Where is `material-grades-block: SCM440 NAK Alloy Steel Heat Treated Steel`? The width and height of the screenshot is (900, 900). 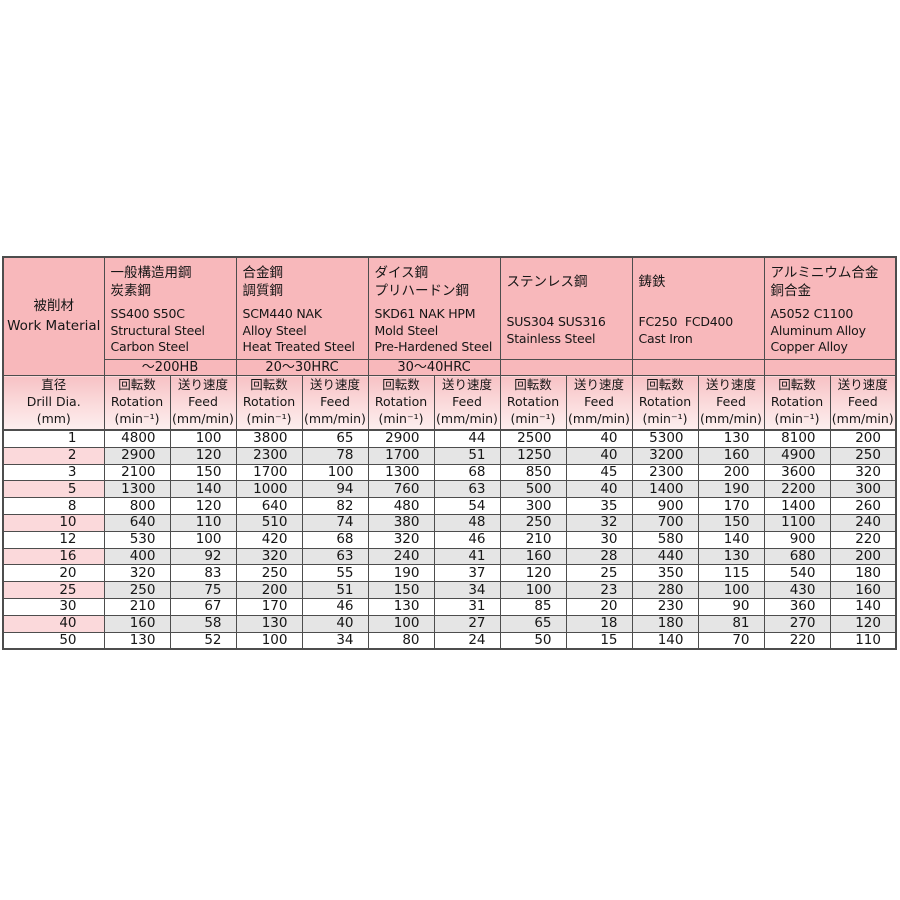
material-grades-block: SCM440 NAK Alloy Steel Heat Treated Steel is located at coordinates (302, 332).